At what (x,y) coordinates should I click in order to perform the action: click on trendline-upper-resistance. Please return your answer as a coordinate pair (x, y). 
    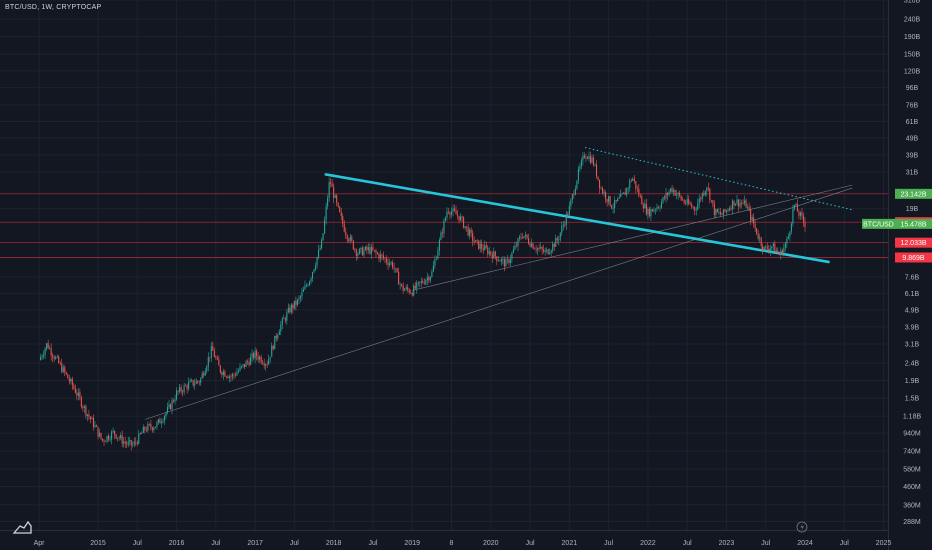
    Looking at the image, I should click on (577, 218).